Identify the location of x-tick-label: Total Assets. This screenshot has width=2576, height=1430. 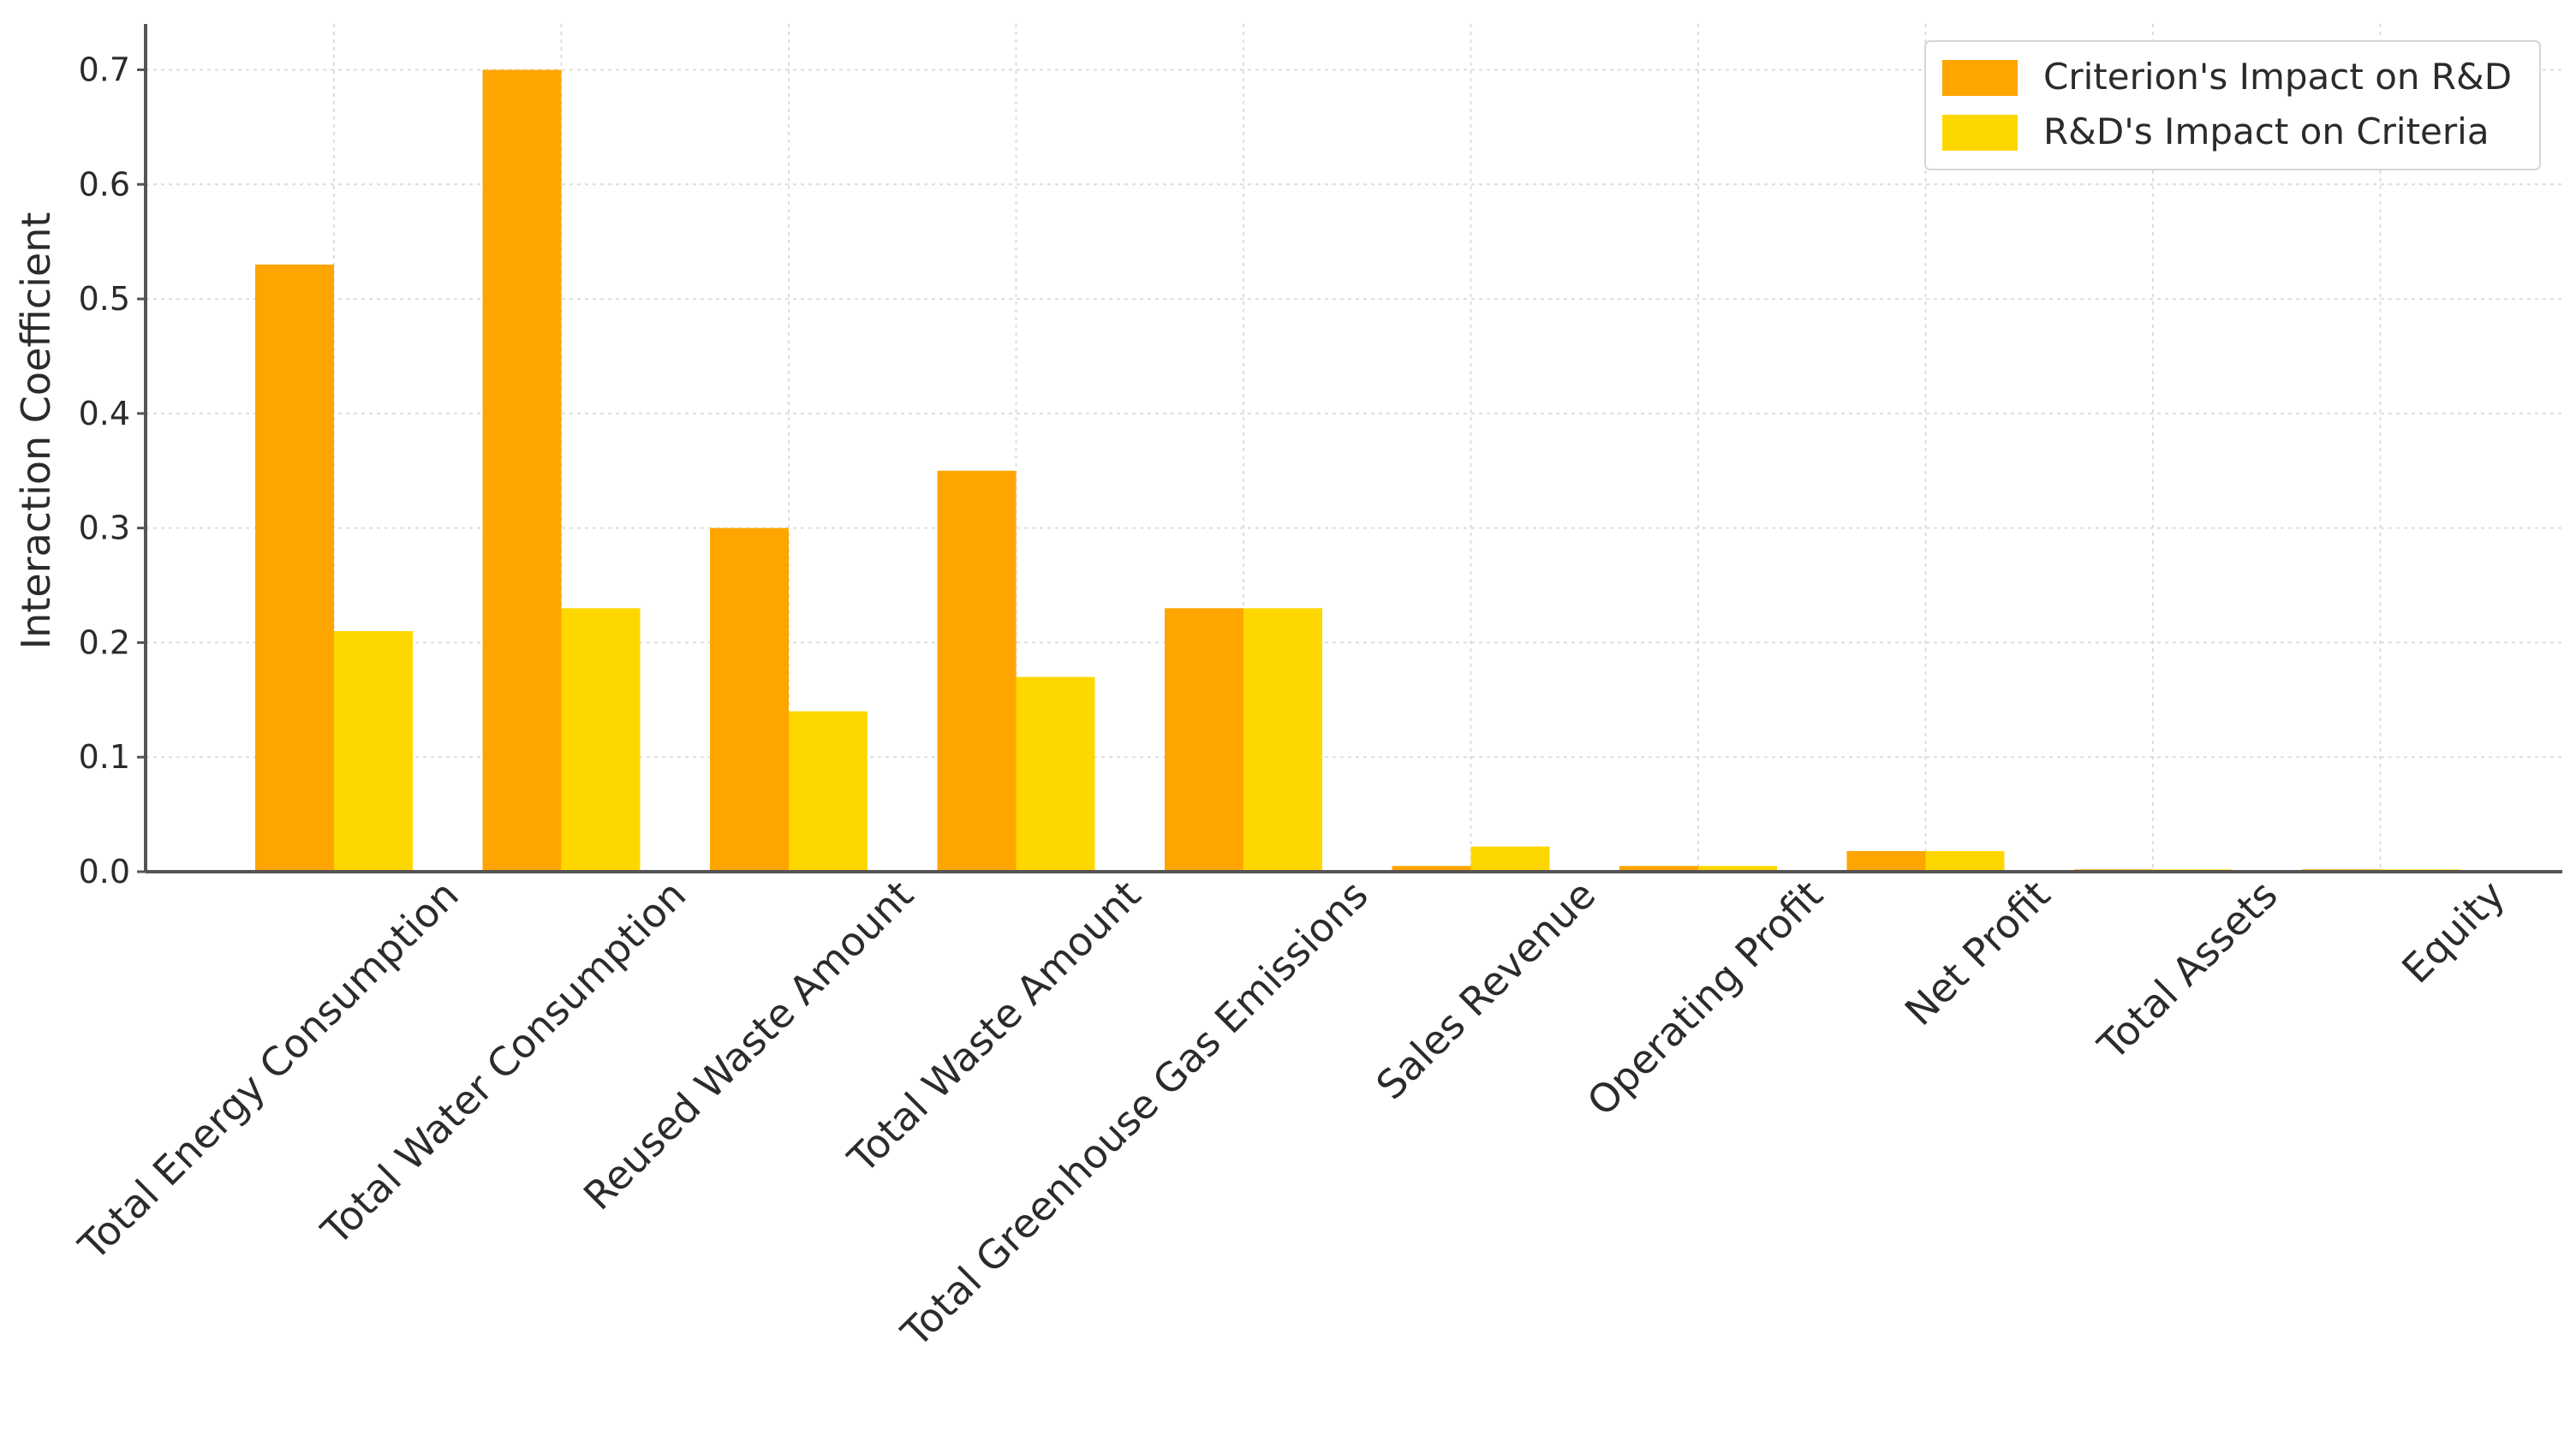
(2188, 971).